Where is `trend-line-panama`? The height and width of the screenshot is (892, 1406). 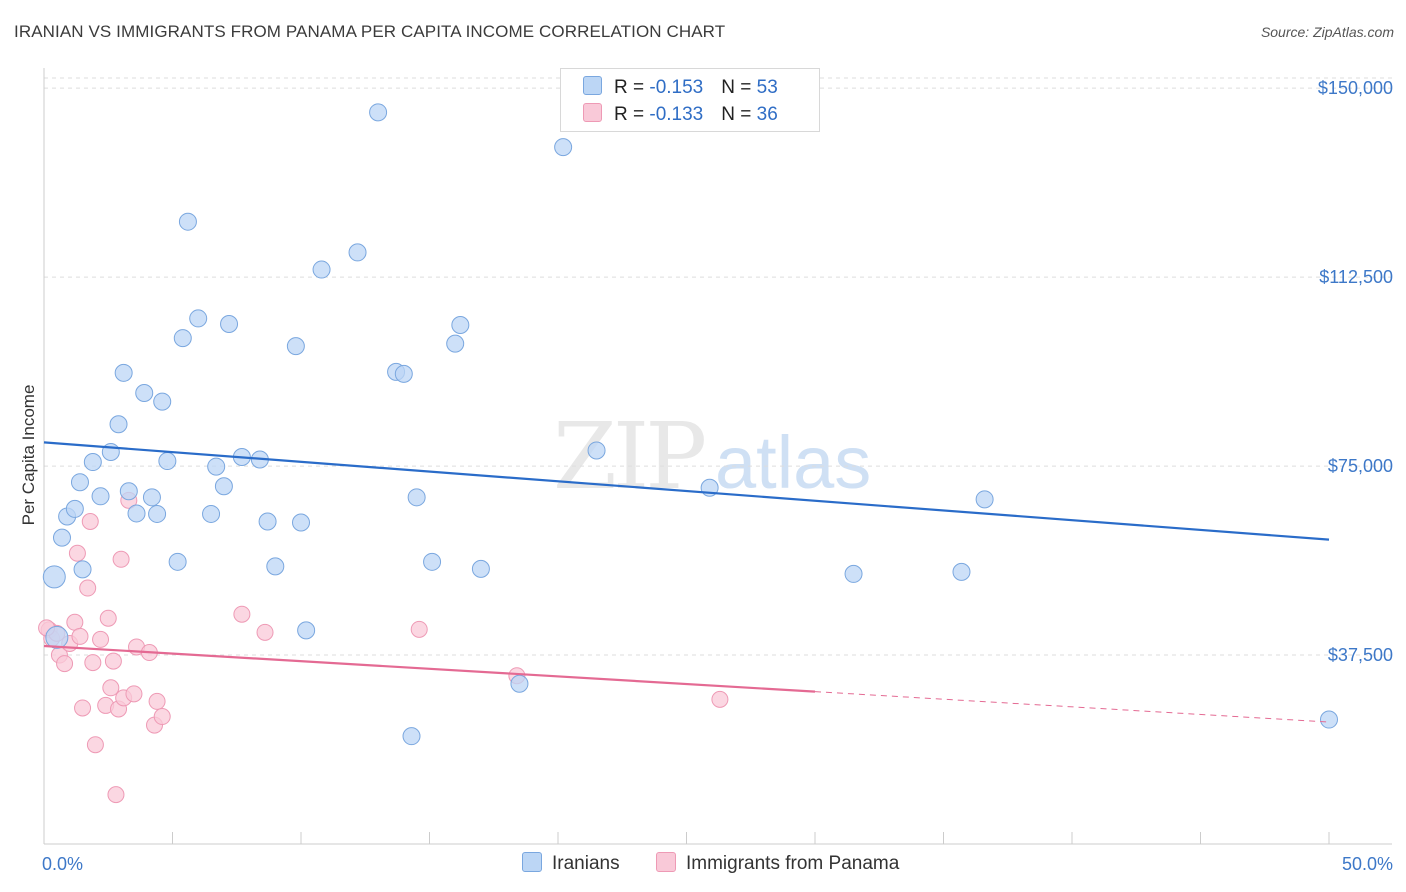
trend-line-panama is located at coordinates (429, 668).